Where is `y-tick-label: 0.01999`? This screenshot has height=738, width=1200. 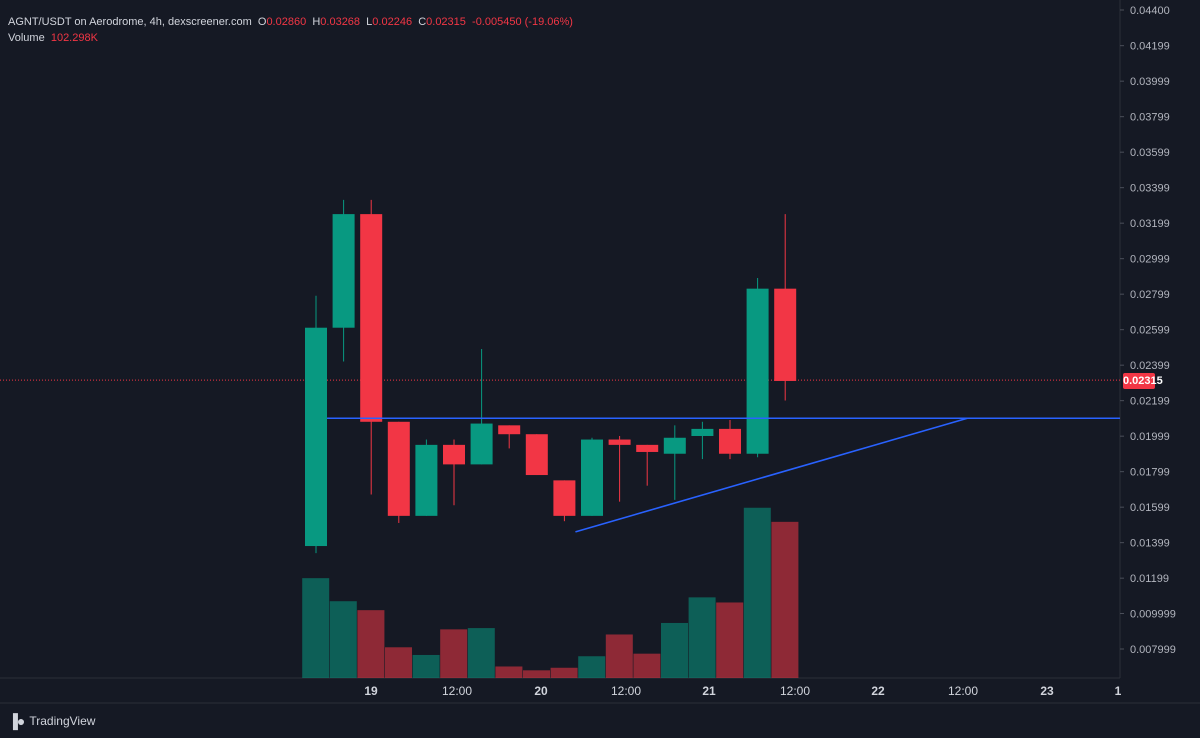
y-tick-label: 0.01999 is located at coordinates (1150, 437).